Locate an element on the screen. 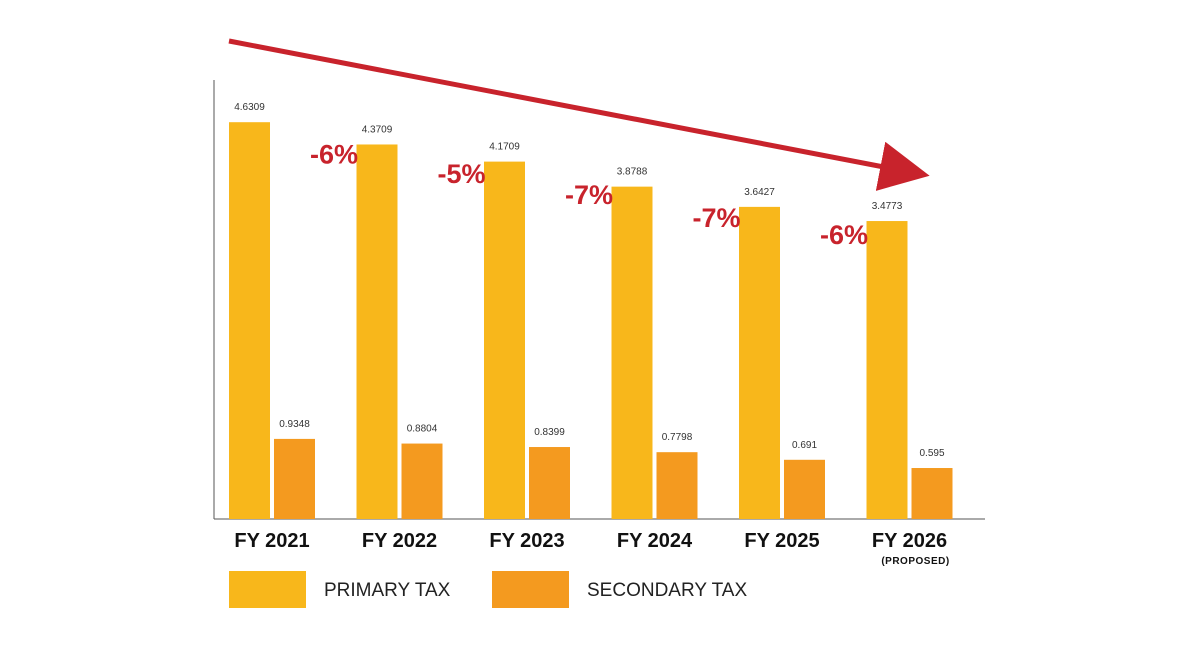 This screenshot has height=650, width=1200. legend-label-primary-tax: PRIMARY TAX is located at coordinates (387, 590).